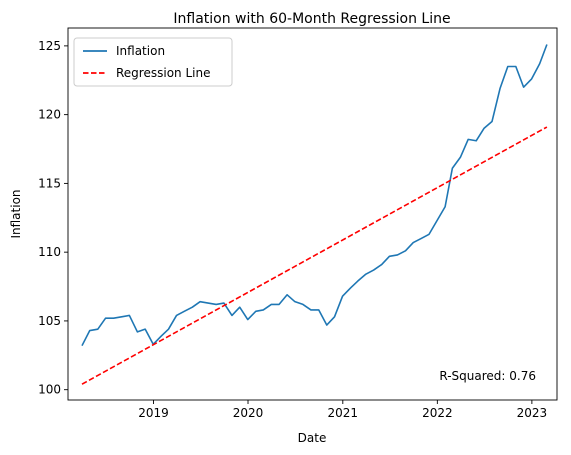  I want to click on legend-label-inflation: Inflation, so click(140, 51).